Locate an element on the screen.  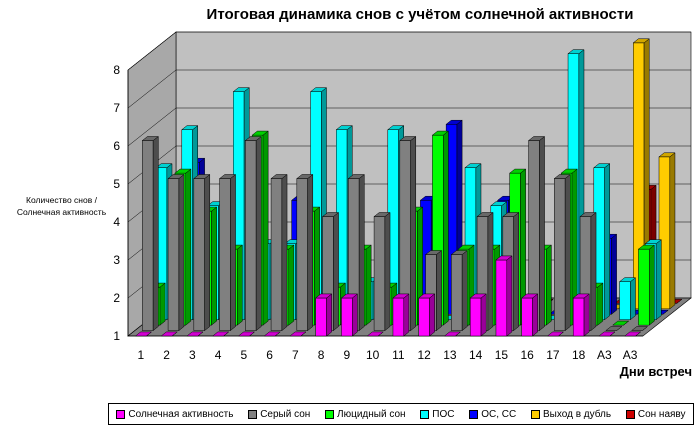
x-tick-label: 15 is located at coordinates (502, 355).